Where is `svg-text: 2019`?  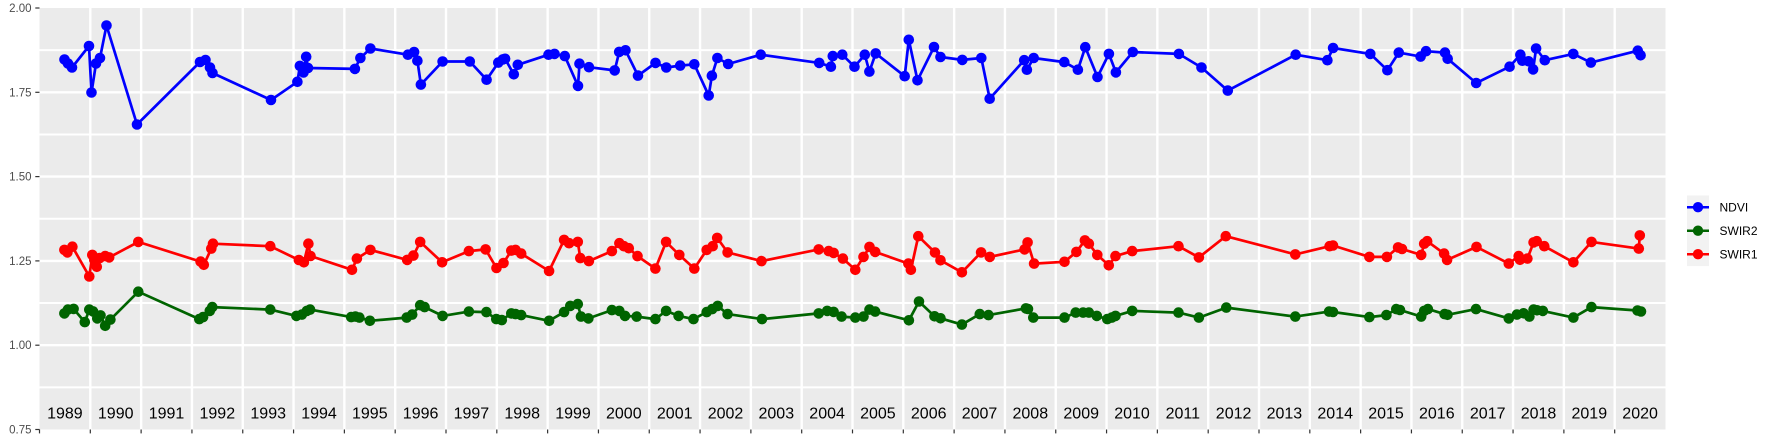 svg-text: 2019 is located at coordinates (1590, 414).